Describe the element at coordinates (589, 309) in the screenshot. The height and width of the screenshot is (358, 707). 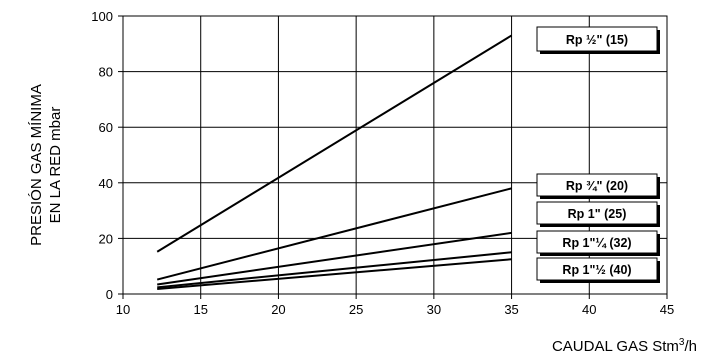
I see `x-tick-label: 40` at that location.